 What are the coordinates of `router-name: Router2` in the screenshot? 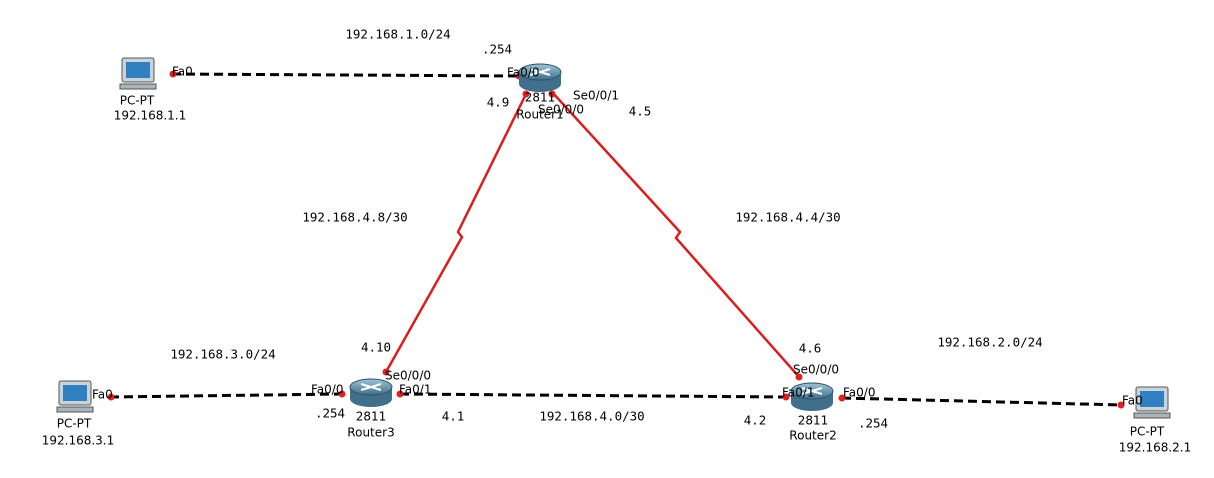 It's located at (812, 436).